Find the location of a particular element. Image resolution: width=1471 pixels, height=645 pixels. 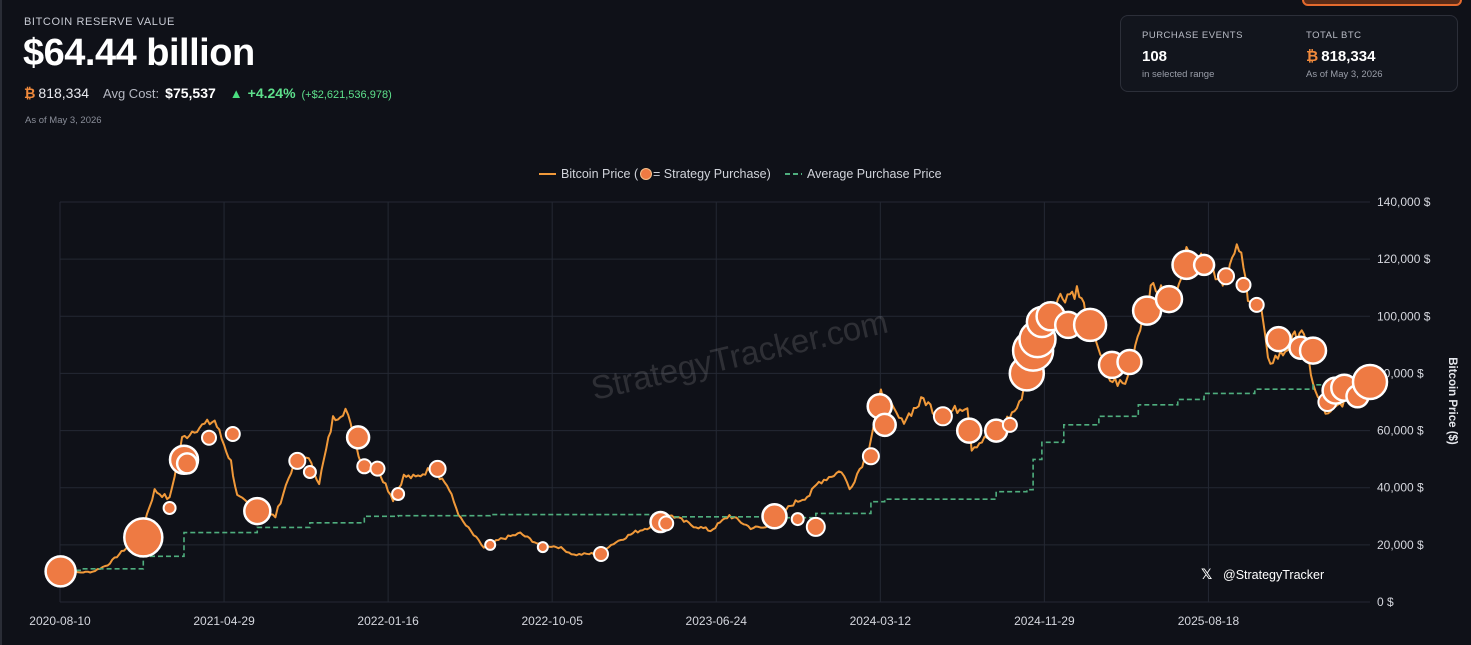

y-tick-label: 100,000 $ is located at coordinates (1404, 316).